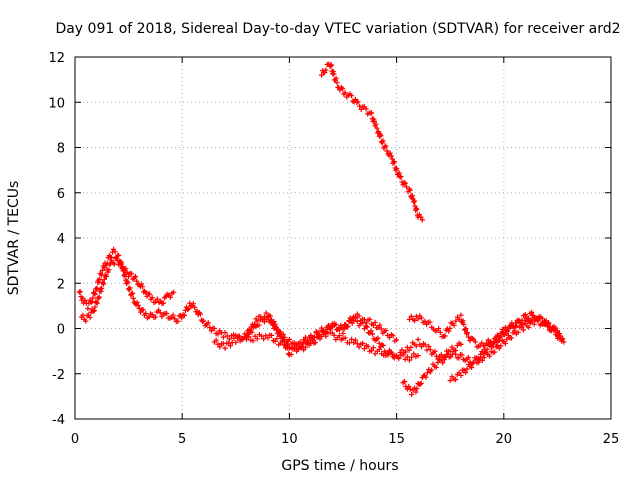 Image resolution: width=640 pixels, height=480 pixels. I want to click on x-tick-label: 20, so click(504, 439).